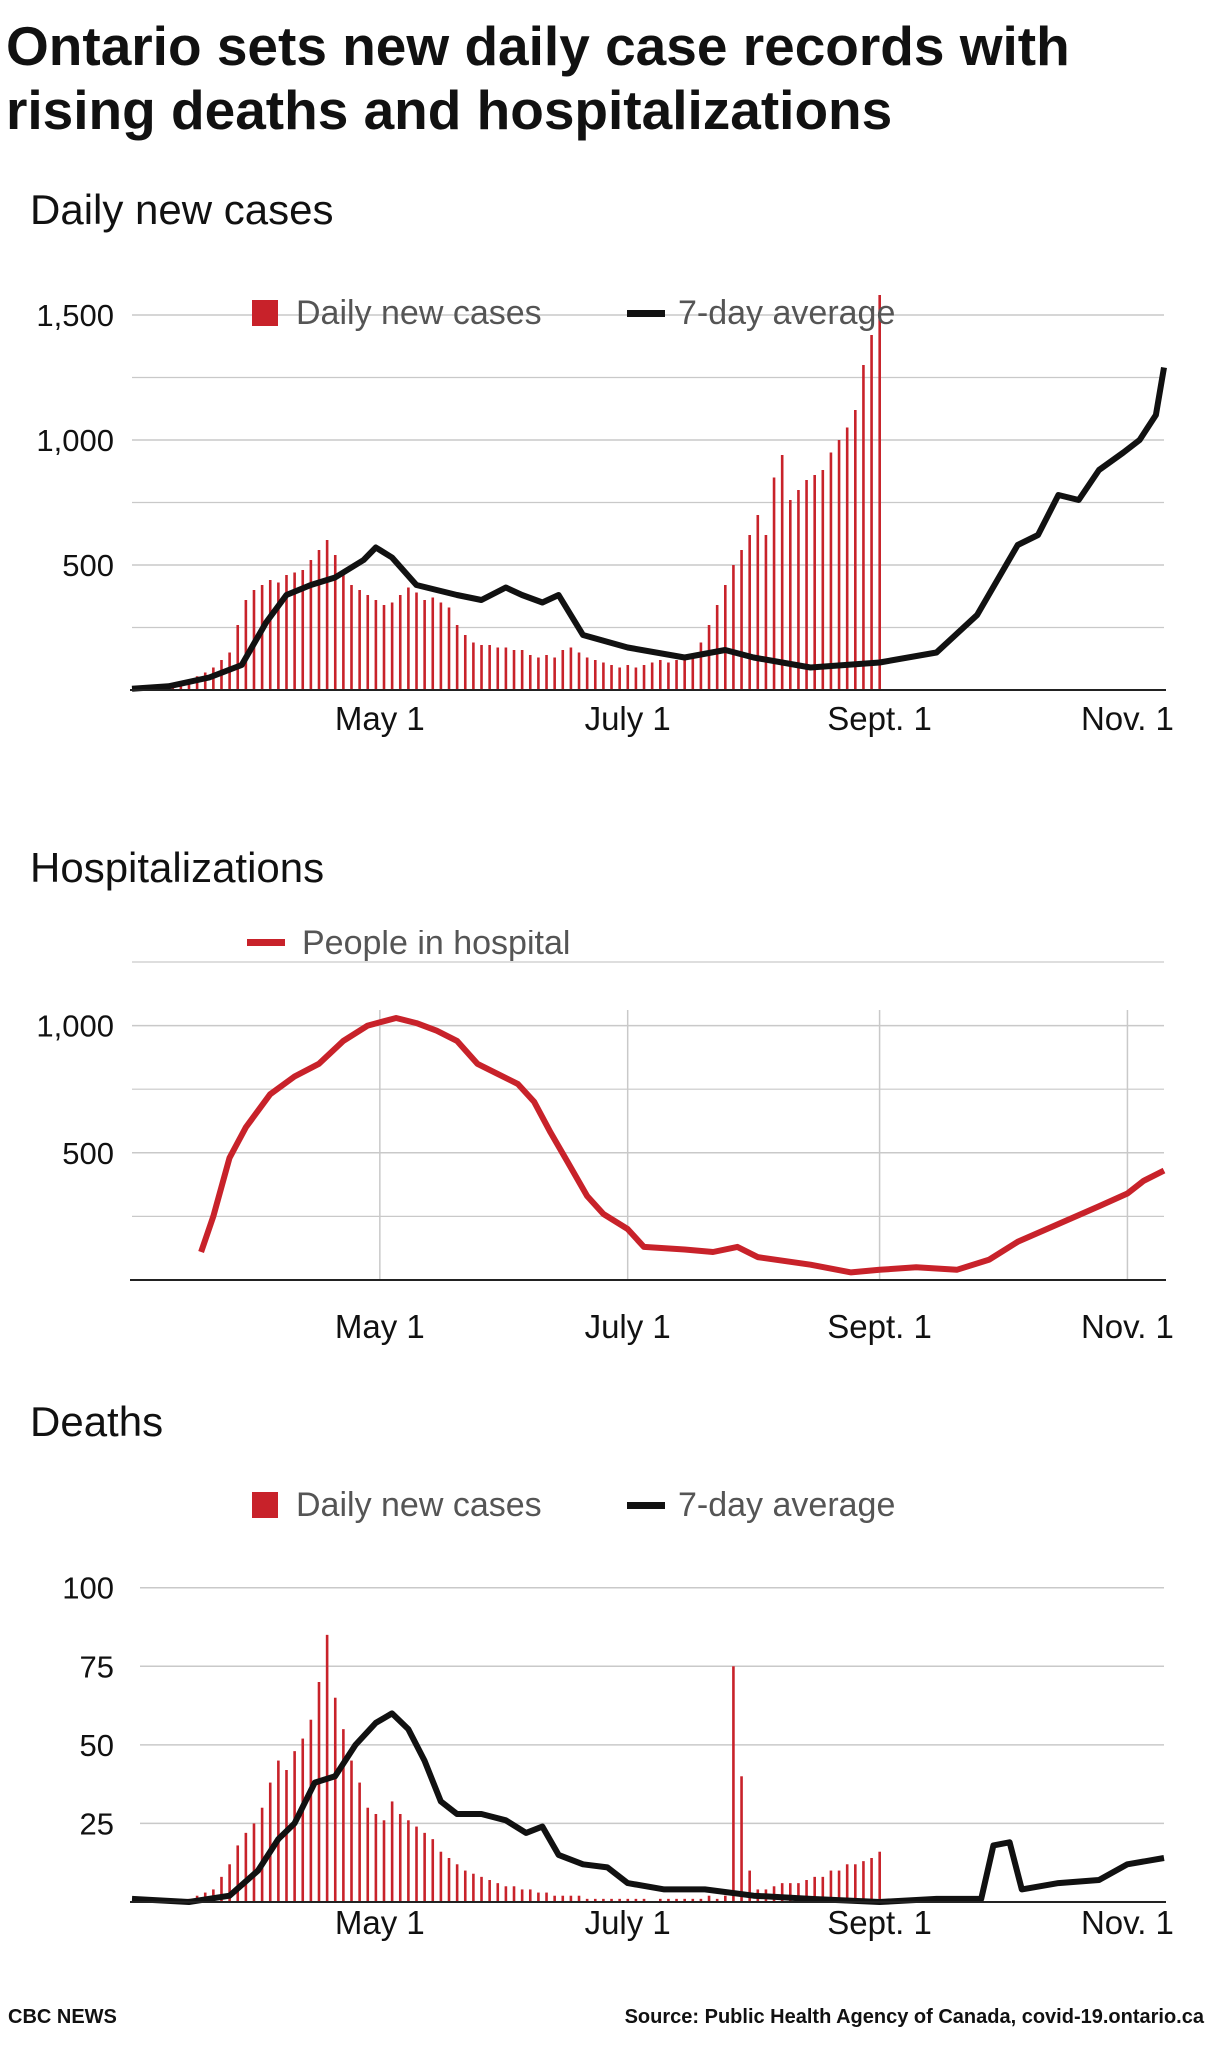 This screenshot has width=1212, height=2046. Describe the element at coordinates (879, 718) in the screenshot. I see `cases-x-tick-label: Sept. 1` at that location.